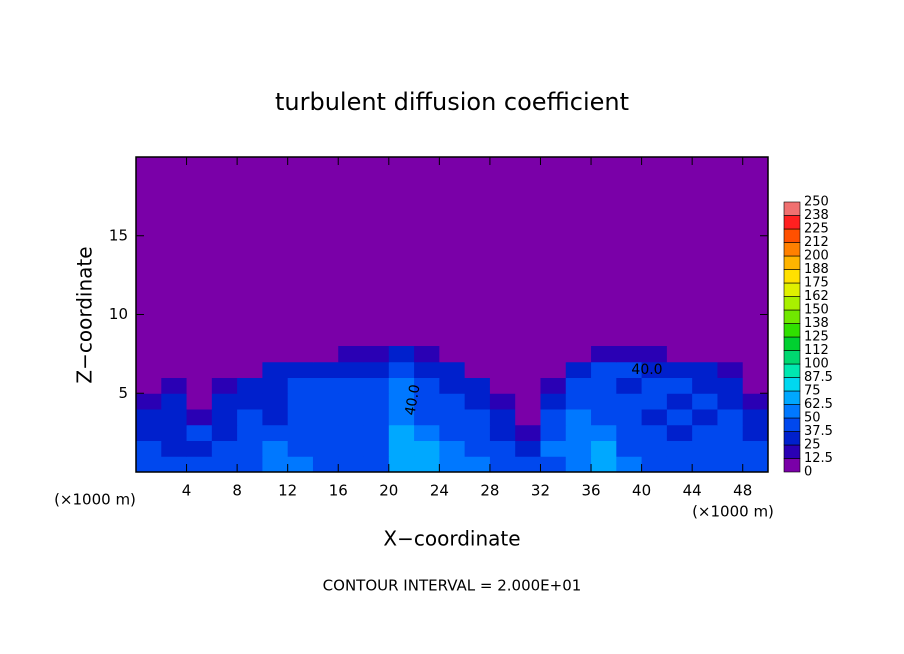 The height and width of the screenshot is (654, 904). What do you see at coordinates (338, 491) in the screenshot?
I see `x-tick-label: 16` at bounding box center [338, 491].